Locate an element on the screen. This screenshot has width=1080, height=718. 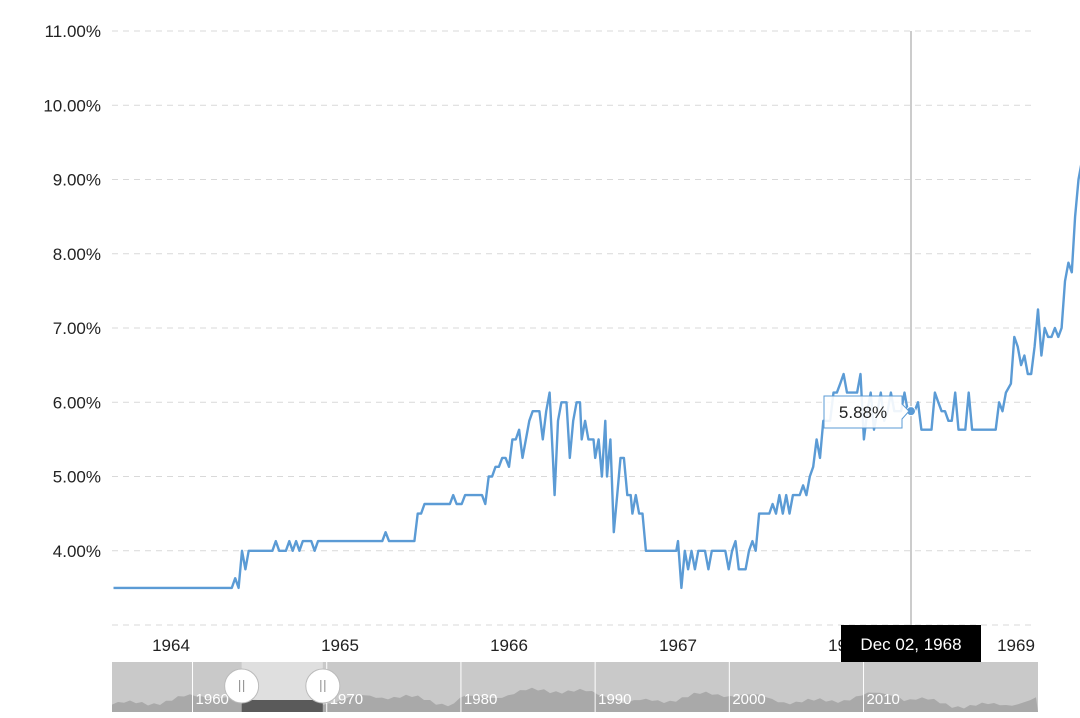
range-navigator: 1960 1970 1980 1990 2000 2010 is located at coordinates (575, 687).